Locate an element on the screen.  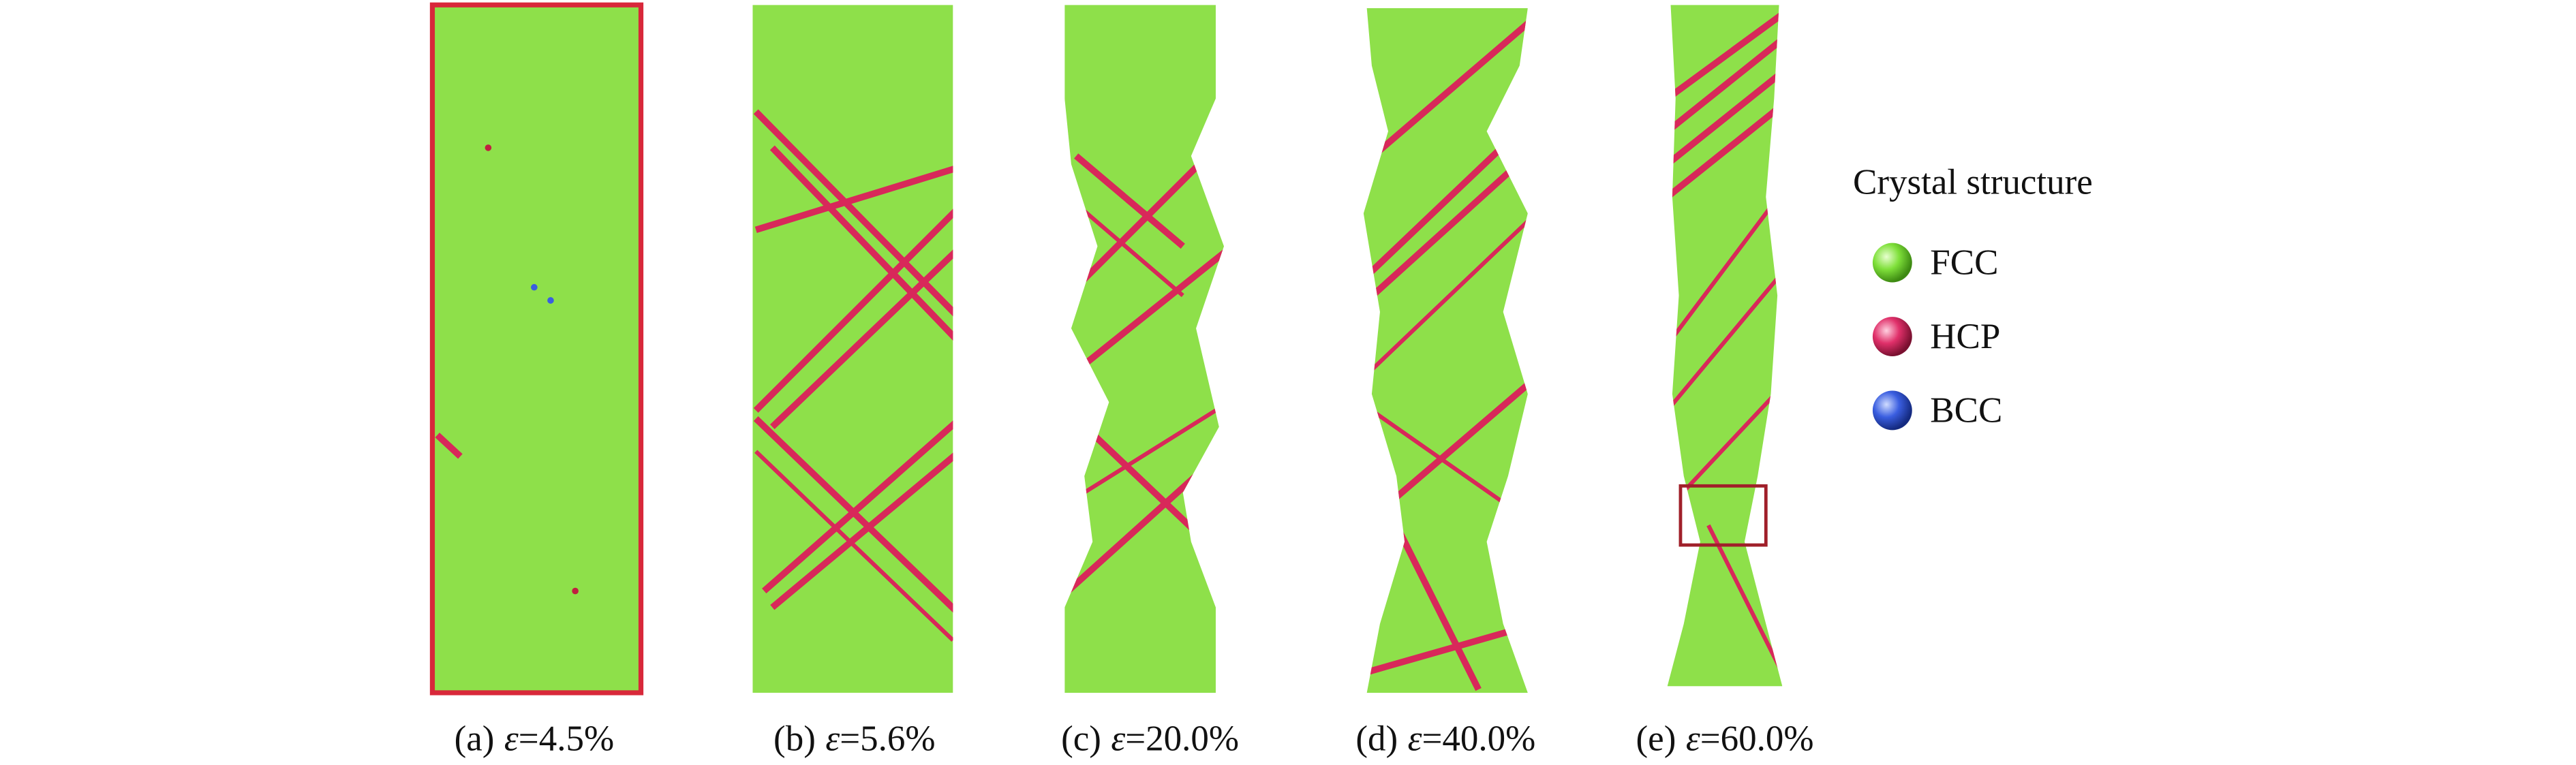
legend-title: Crystal structure is located at coordinates (1973, 182).